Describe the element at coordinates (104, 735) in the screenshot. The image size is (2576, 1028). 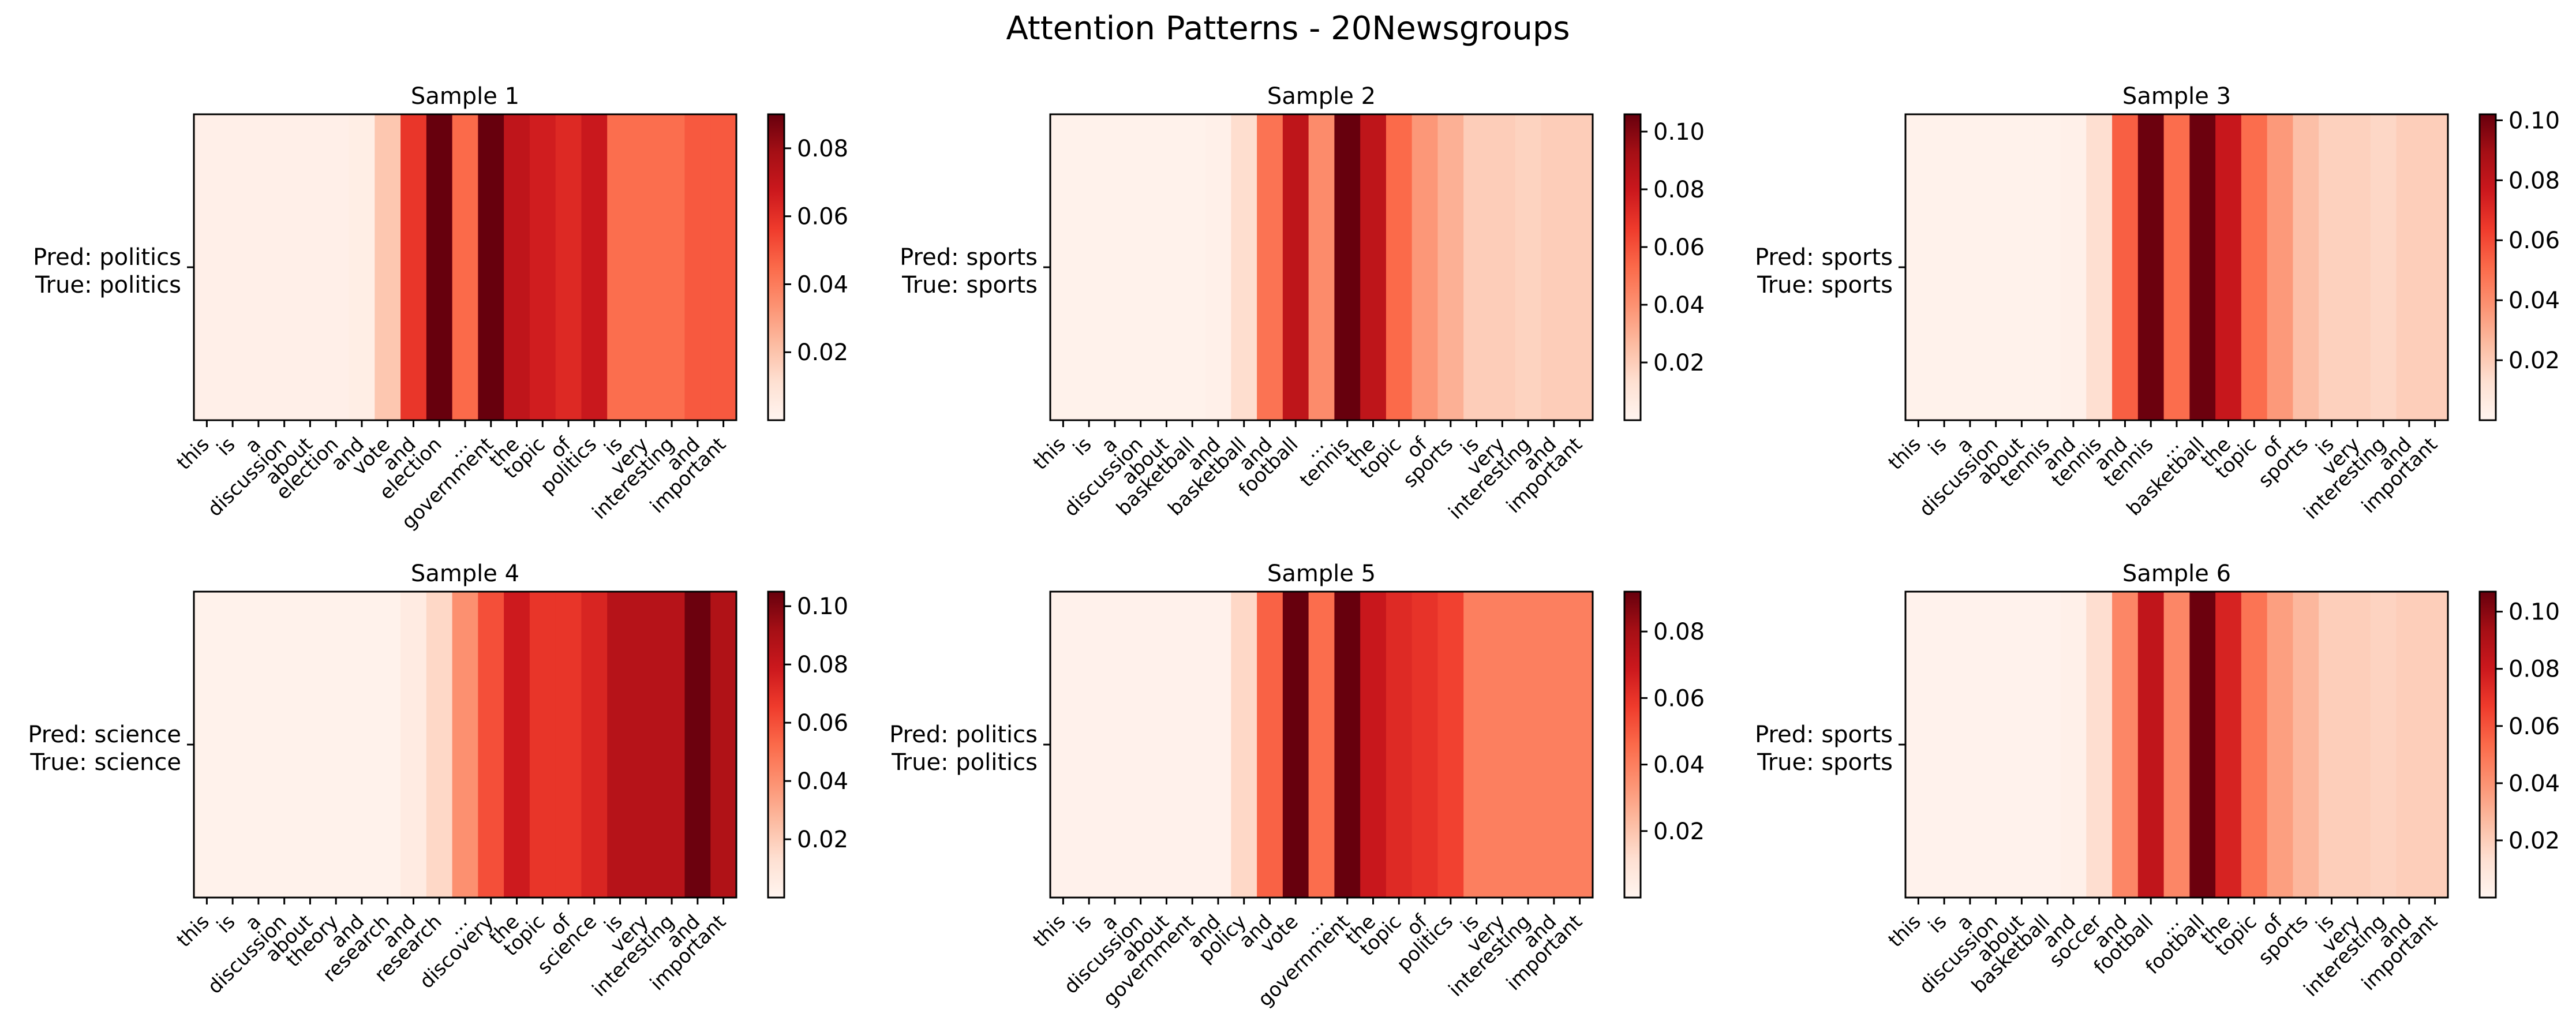
I see `y-tick-label: Pred: science` at that location.